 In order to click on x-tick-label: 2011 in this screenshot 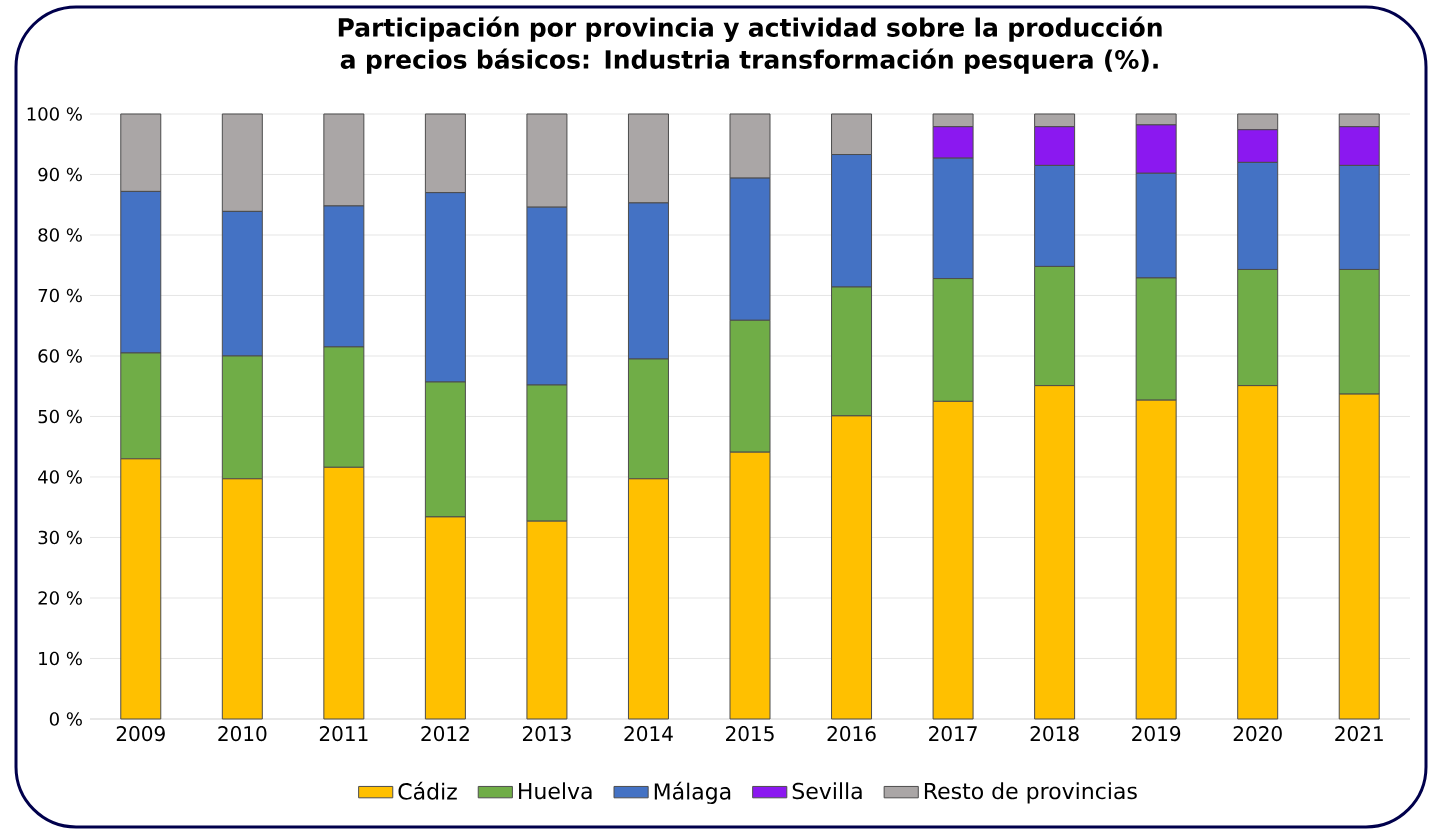, I will do `click(343, 734)`.